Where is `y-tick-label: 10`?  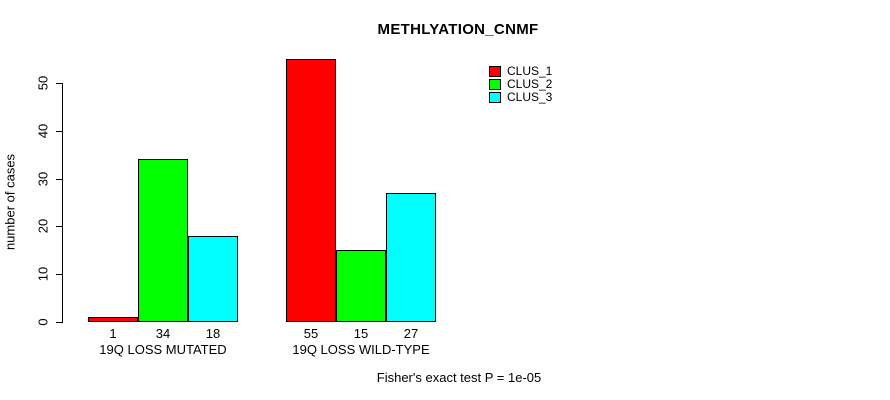
y-tick-label: 10 is located at coordinates (43, 274).